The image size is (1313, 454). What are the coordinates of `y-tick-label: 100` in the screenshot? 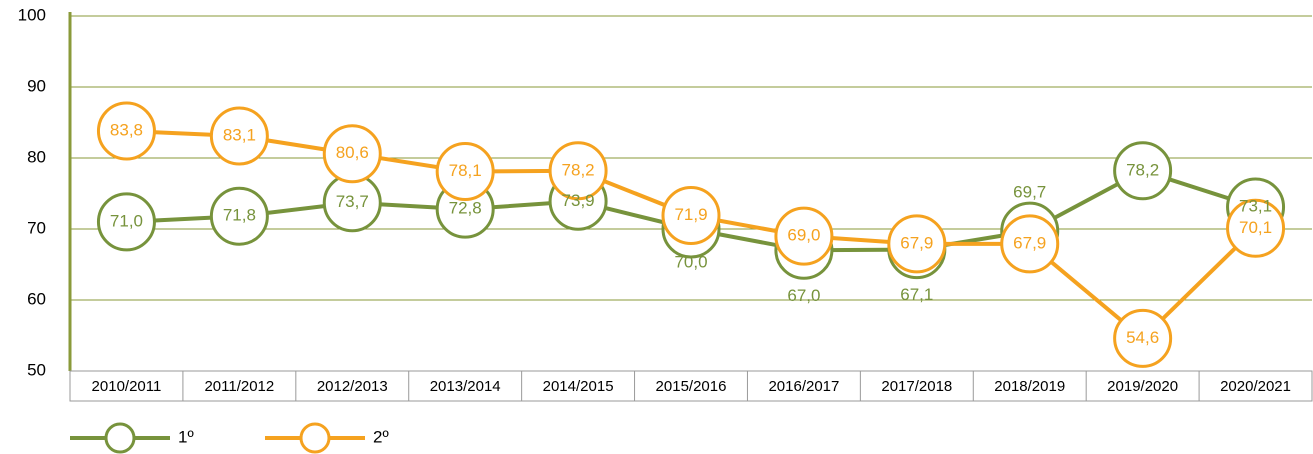 It's located at (32, 14).